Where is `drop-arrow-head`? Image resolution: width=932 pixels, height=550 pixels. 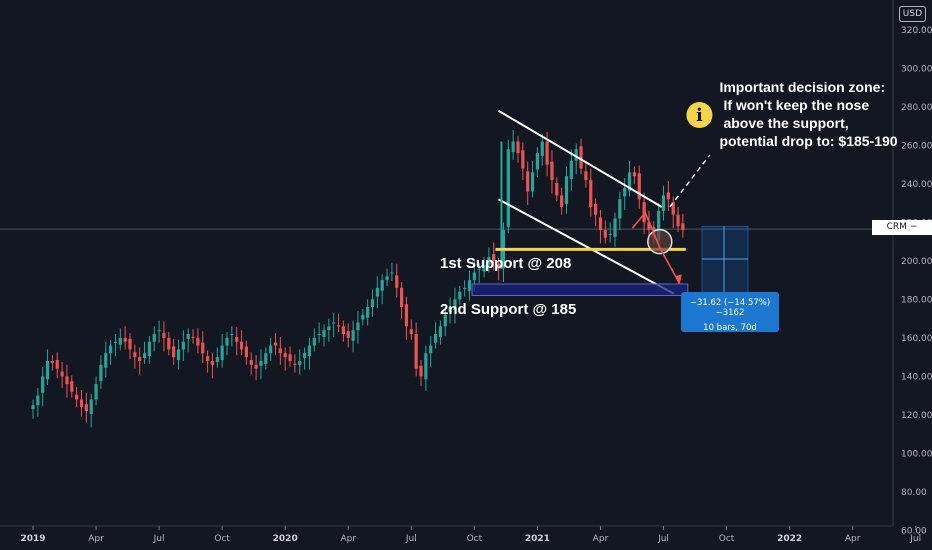 drop-arrow-head is located at coordinates (678, 279).